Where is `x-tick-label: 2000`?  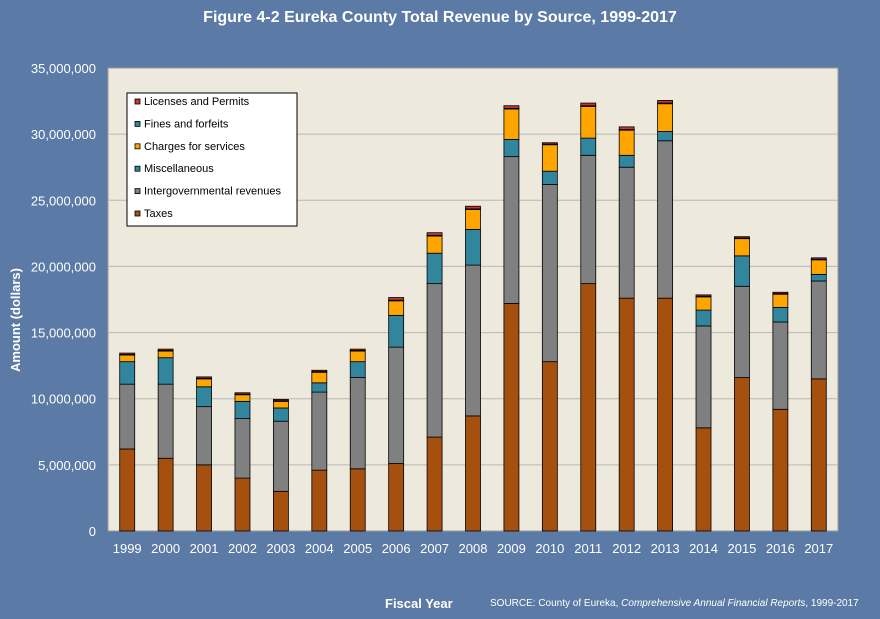 x-tick-label: 2000 is located at coordinates (165, 548).